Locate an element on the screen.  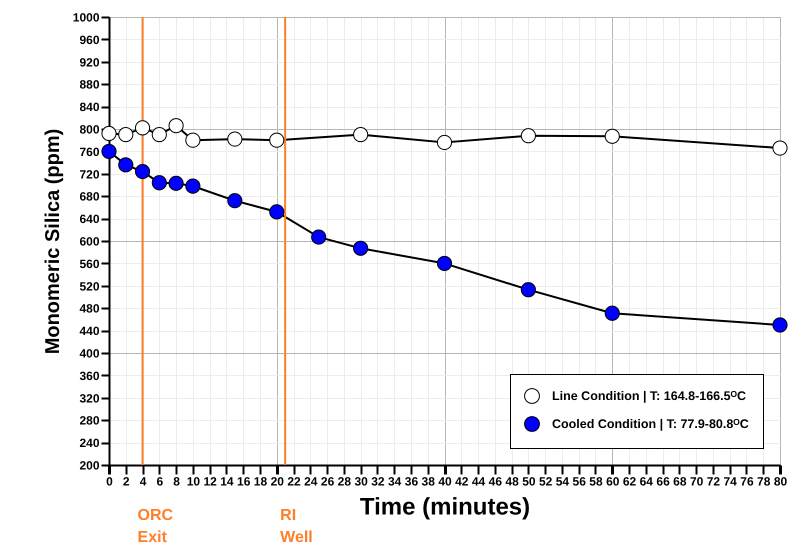
x-tick-label: 60 is located at coordinates (613, 481).